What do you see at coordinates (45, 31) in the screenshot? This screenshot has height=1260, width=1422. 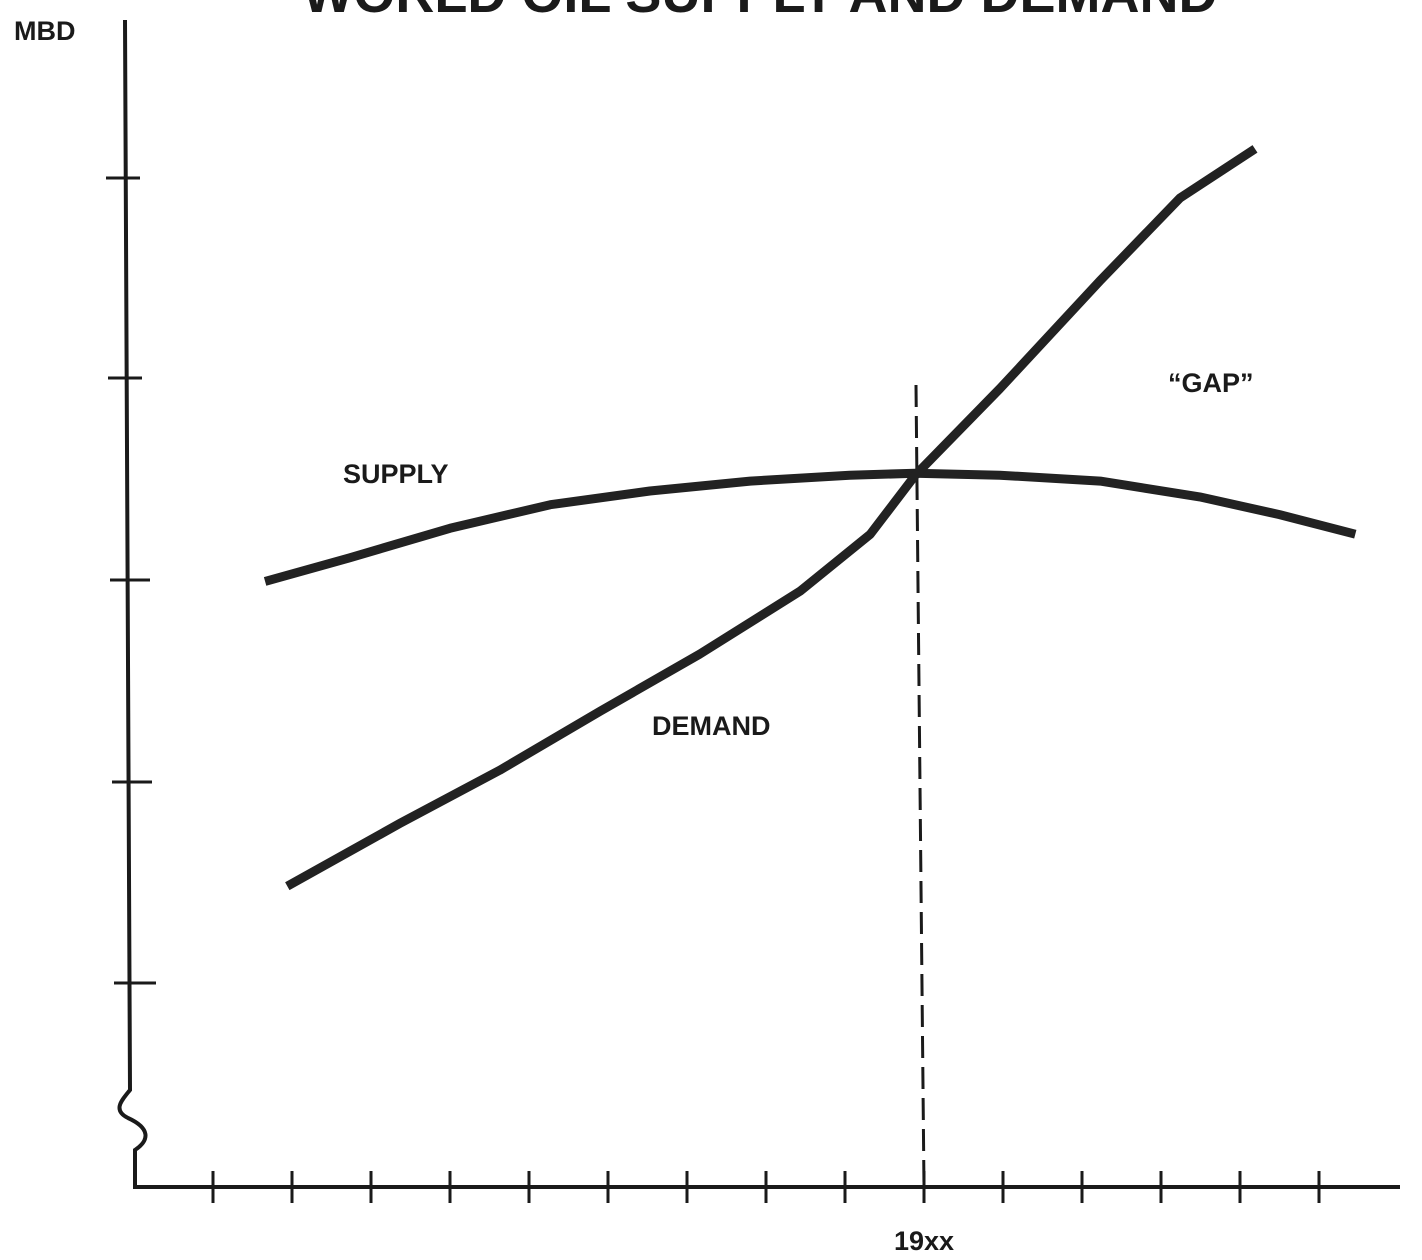 I see `y-axis-label: MBD` at bounding box center [45, 31].